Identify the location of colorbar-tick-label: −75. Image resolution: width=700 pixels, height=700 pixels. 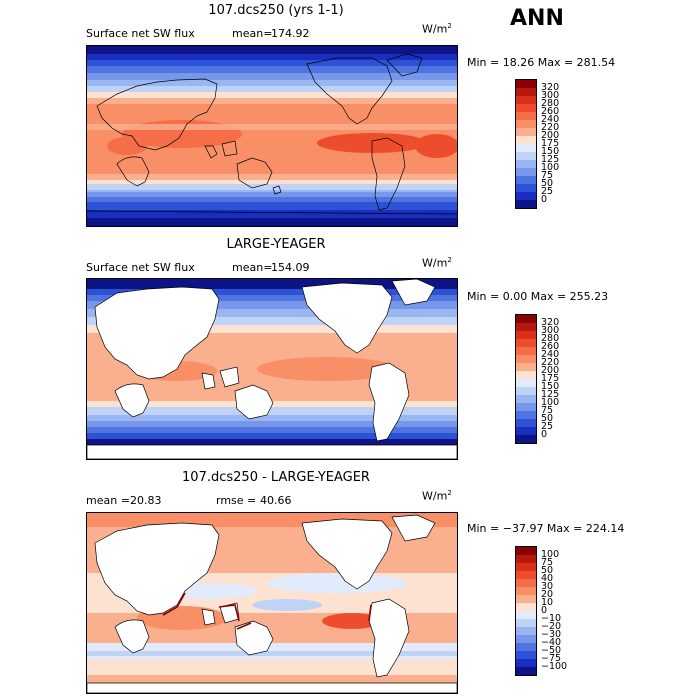
(551, 658).